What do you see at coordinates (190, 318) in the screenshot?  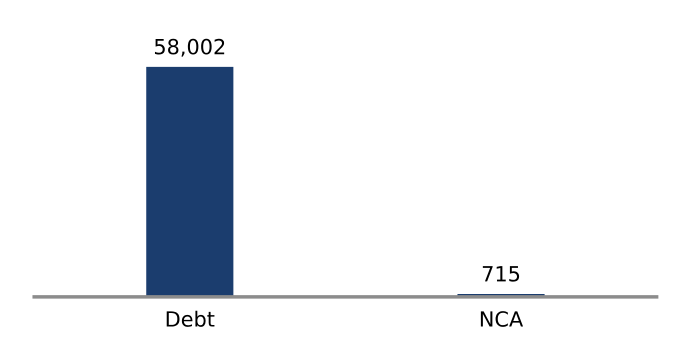 I see `x-tick-label: Debt` at bounding box center [190, 318].